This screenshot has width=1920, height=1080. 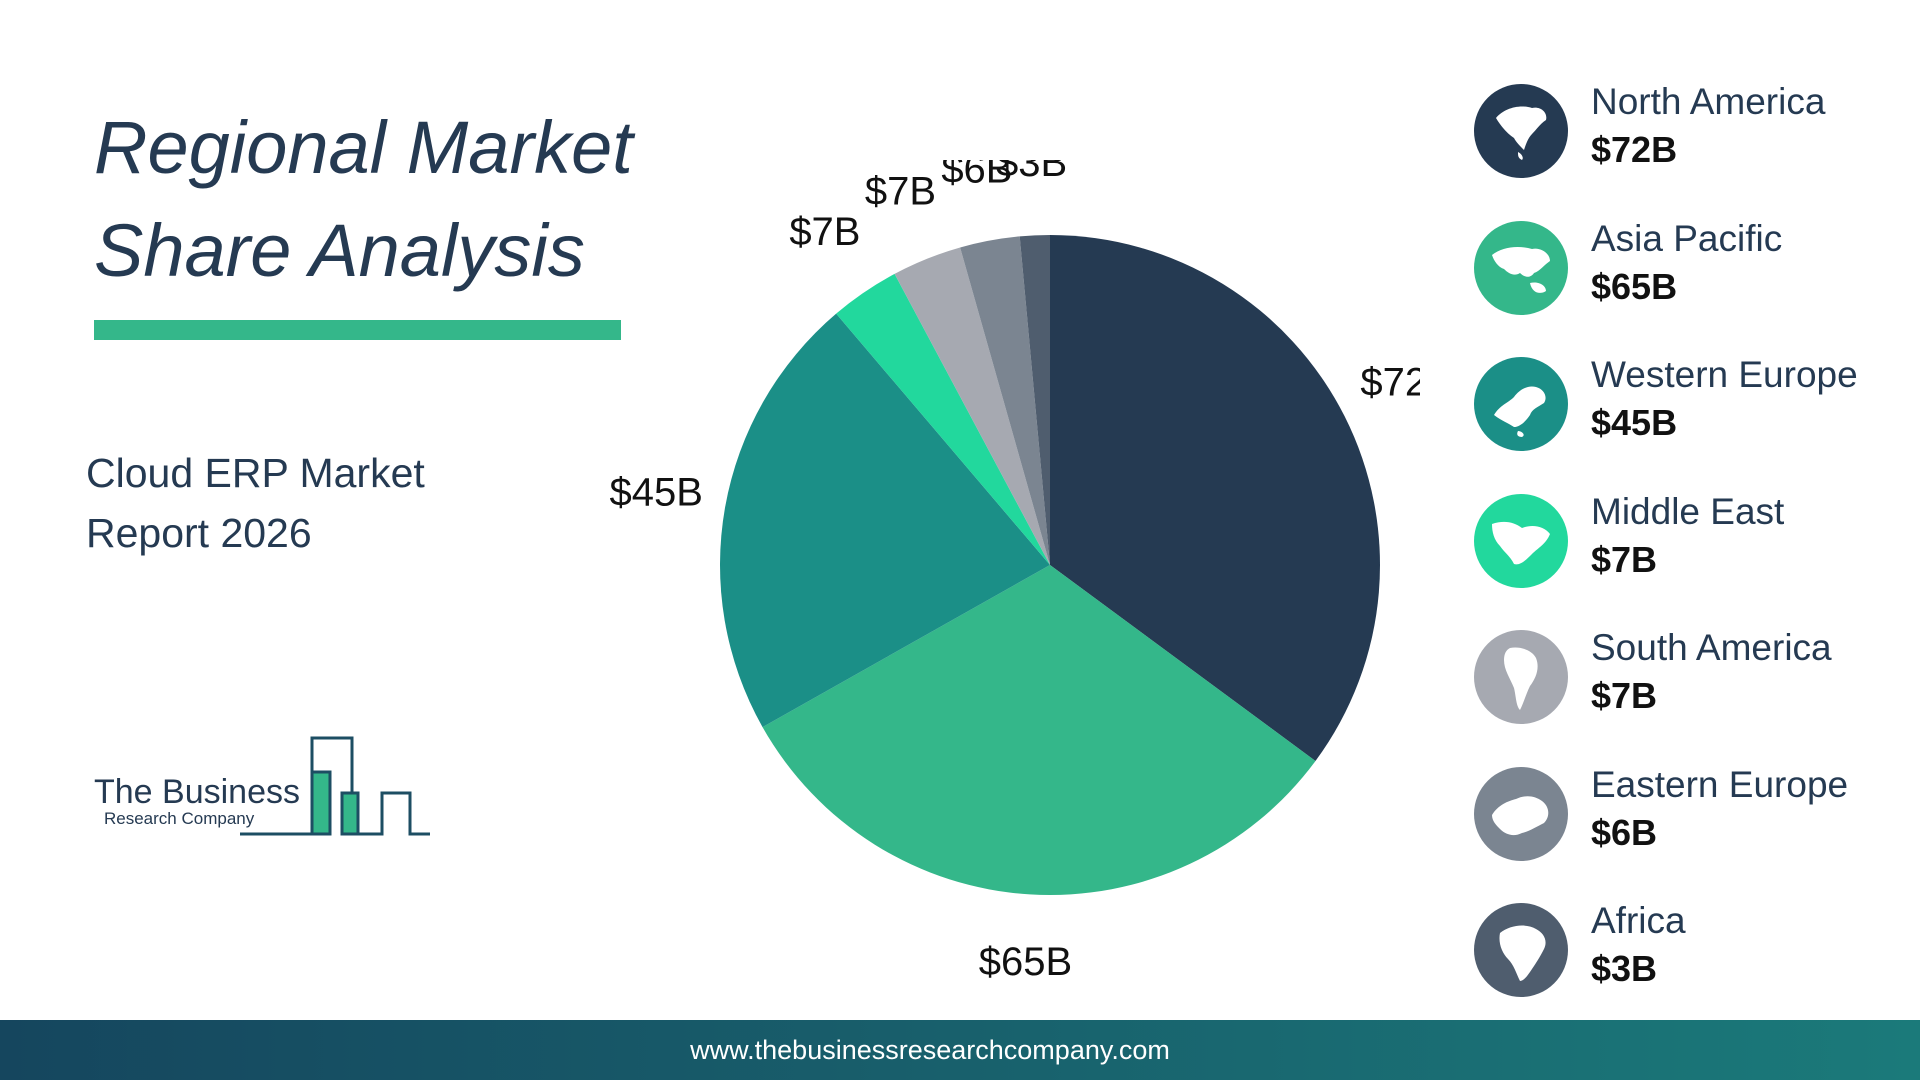 I want to click on legend-label: Eastern Europe, so click(x=1720, y=784).